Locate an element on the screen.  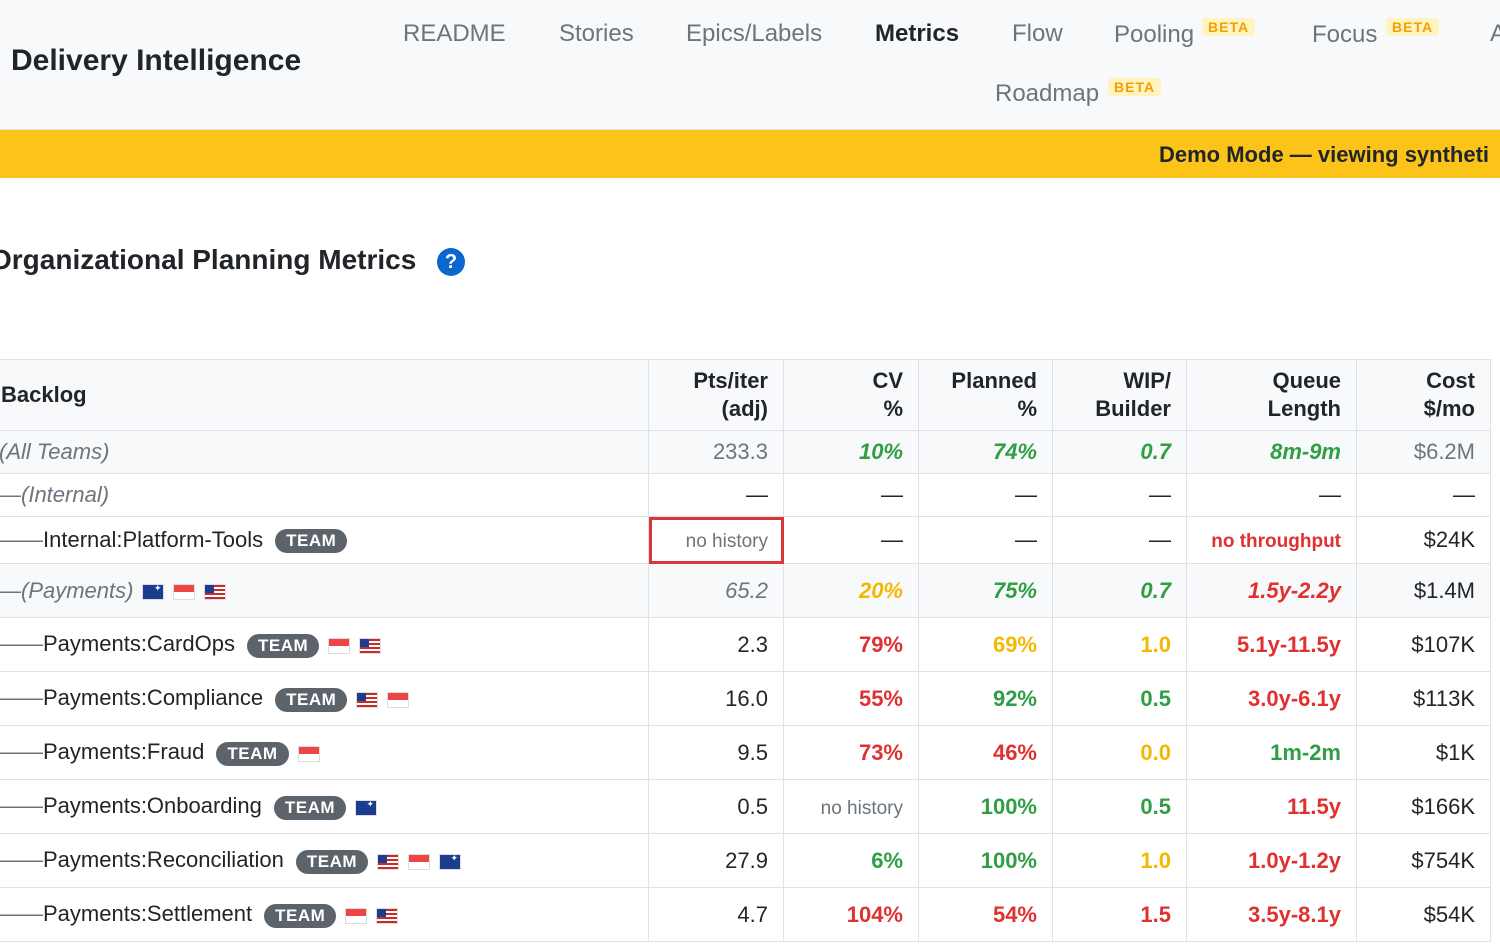
cell-planned: 69% is located at coordinates (985, 644).